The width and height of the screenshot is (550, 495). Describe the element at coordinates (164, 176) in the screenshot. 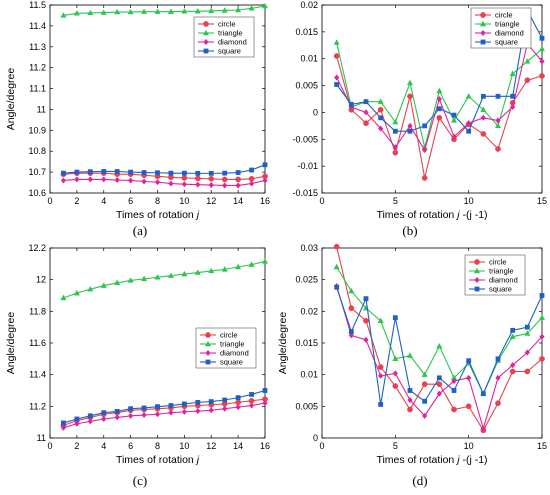

I see `series-line-circle` at that location.